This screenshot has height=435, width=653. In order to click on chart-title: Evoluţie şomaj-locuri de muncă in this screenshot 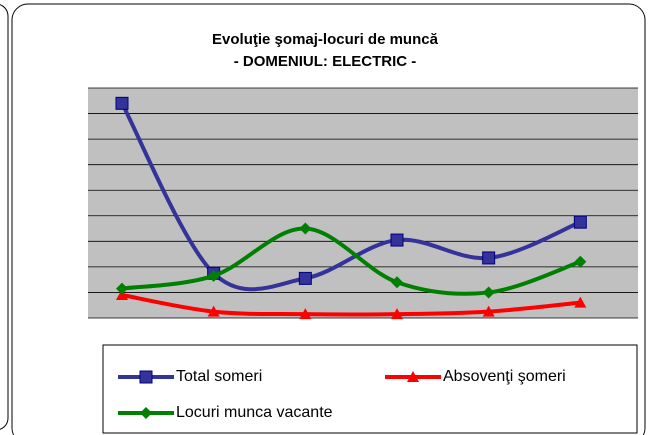, I will do `click(325, 39)`.